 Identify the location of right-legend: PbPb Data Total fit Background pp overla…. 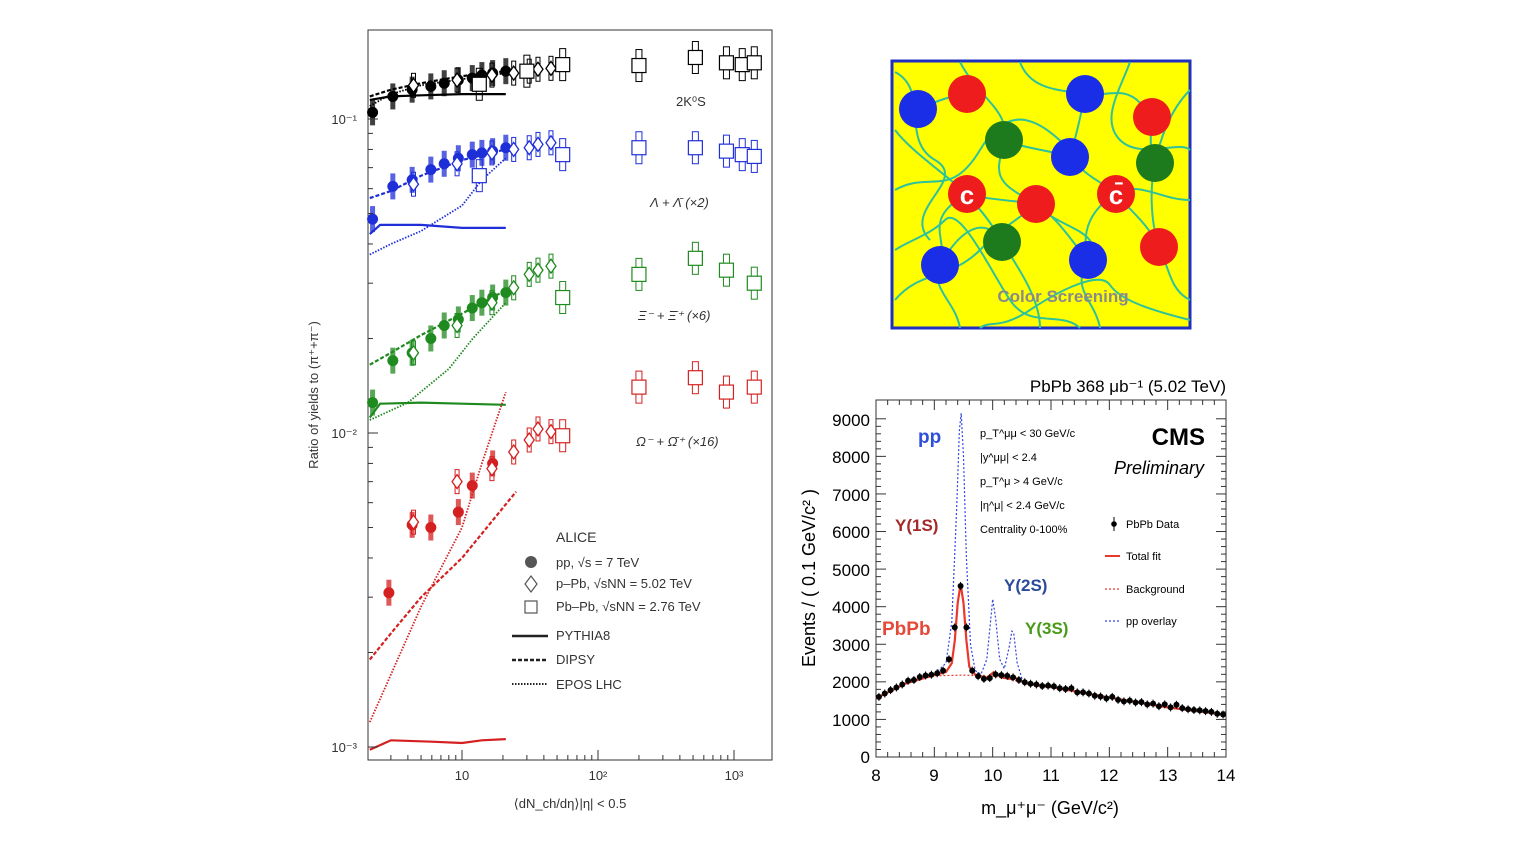
(1145, 572).